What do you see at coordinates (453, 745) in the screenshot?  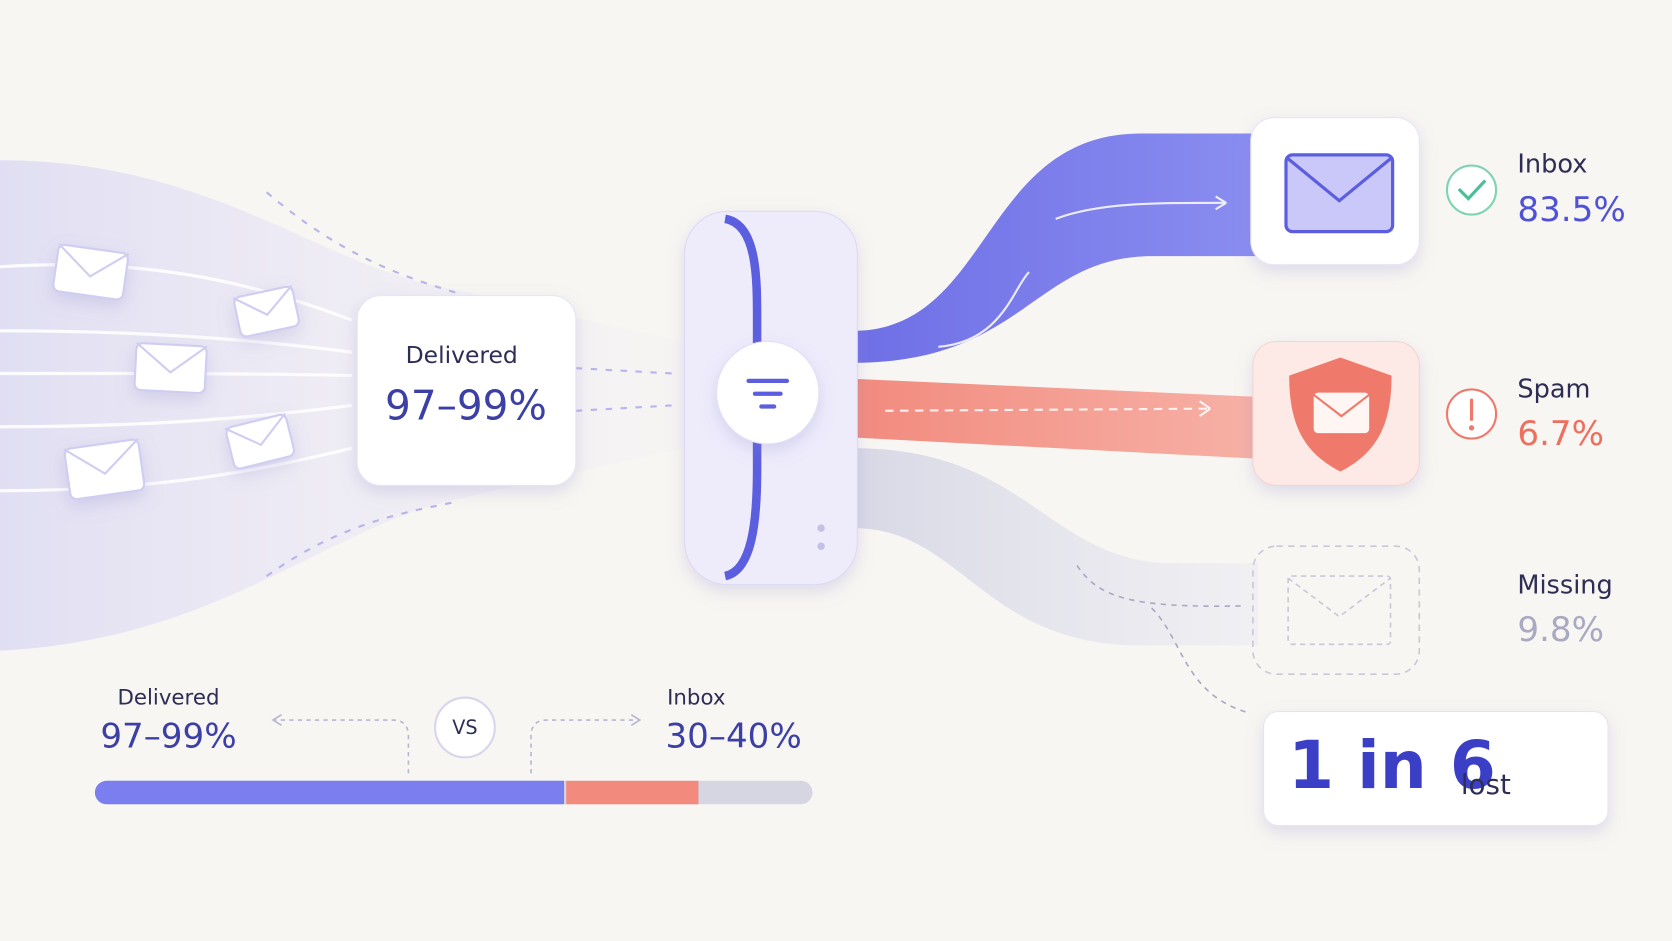 I see `comparison: Delivered 97–99% VS Inbox 30–40%` at bounding box center [453, 745].